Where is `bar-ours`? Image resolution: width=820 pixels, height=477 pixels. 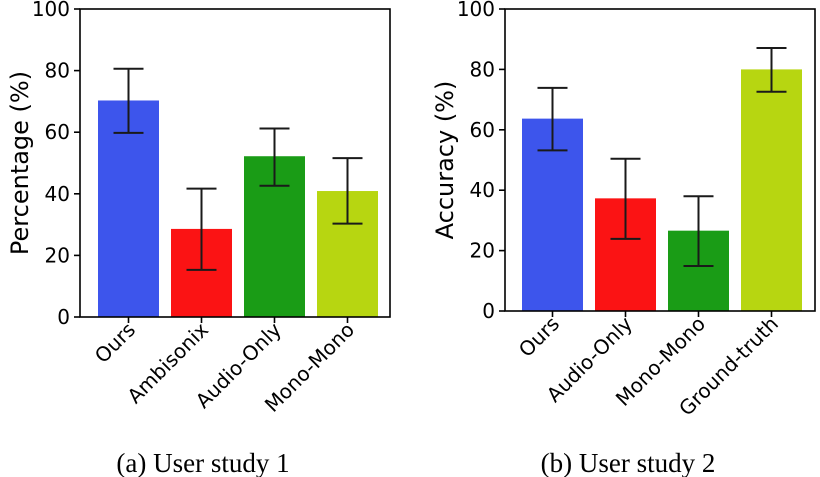
bar-ours is located at coordinates (128, 208).